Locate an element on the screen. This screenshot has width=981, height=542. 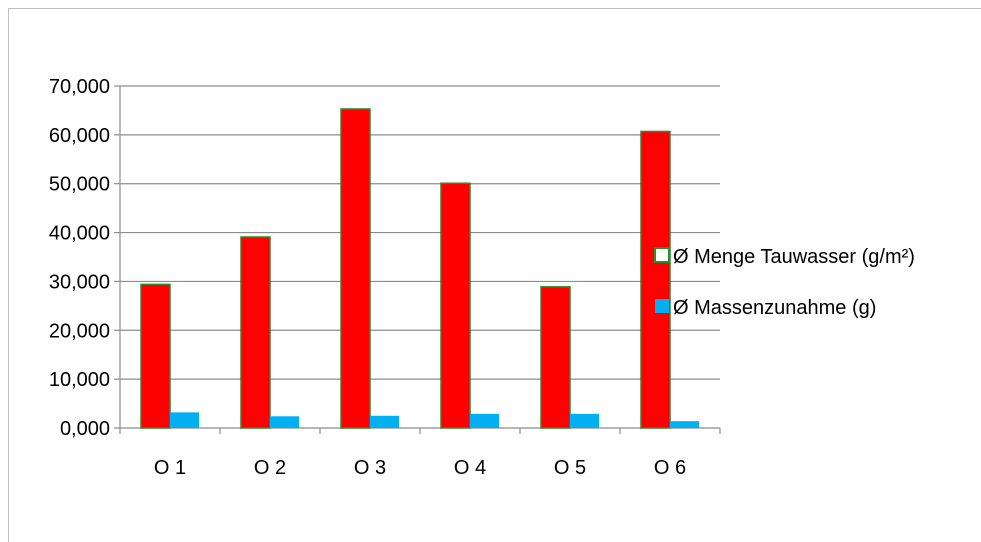
legend-label: Ø Massenzunahme (g) is located at coordinates (774, 308).